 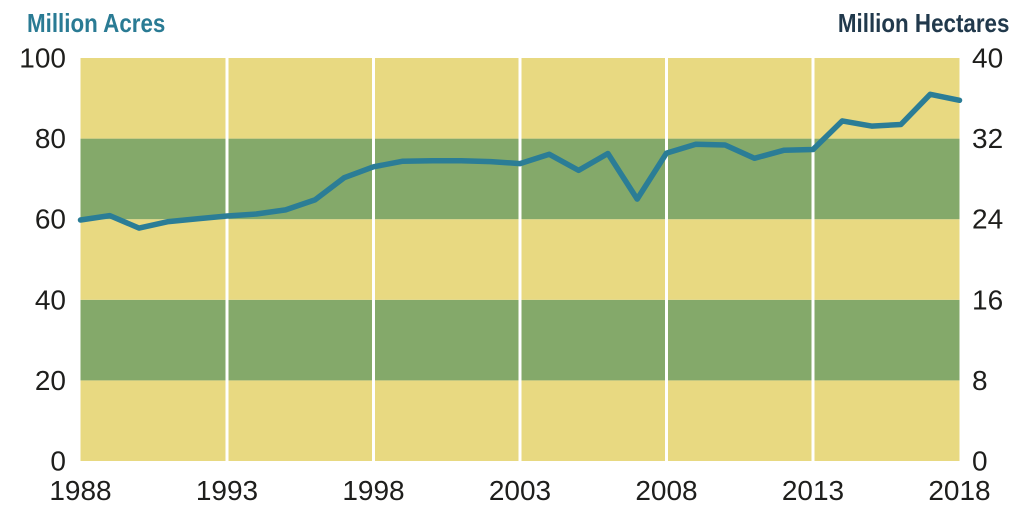 I want to click on y-axis-tick-left: 20, so click(x=50, y=380).